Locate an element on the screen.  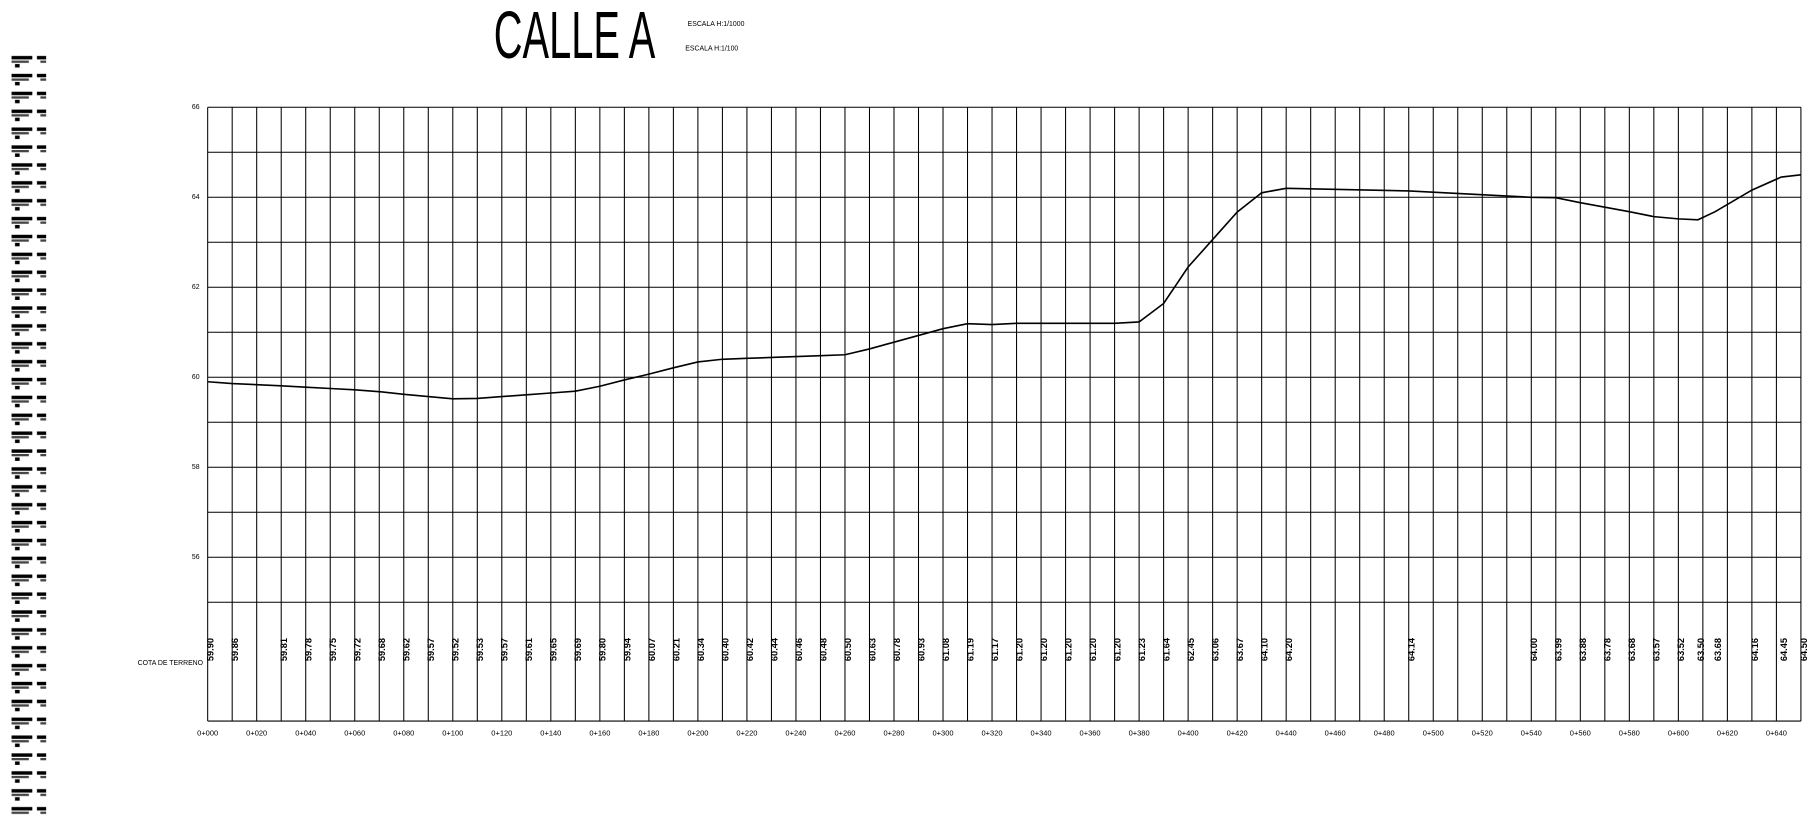
data-label: 59.65 is located at coordinates (554, 649).